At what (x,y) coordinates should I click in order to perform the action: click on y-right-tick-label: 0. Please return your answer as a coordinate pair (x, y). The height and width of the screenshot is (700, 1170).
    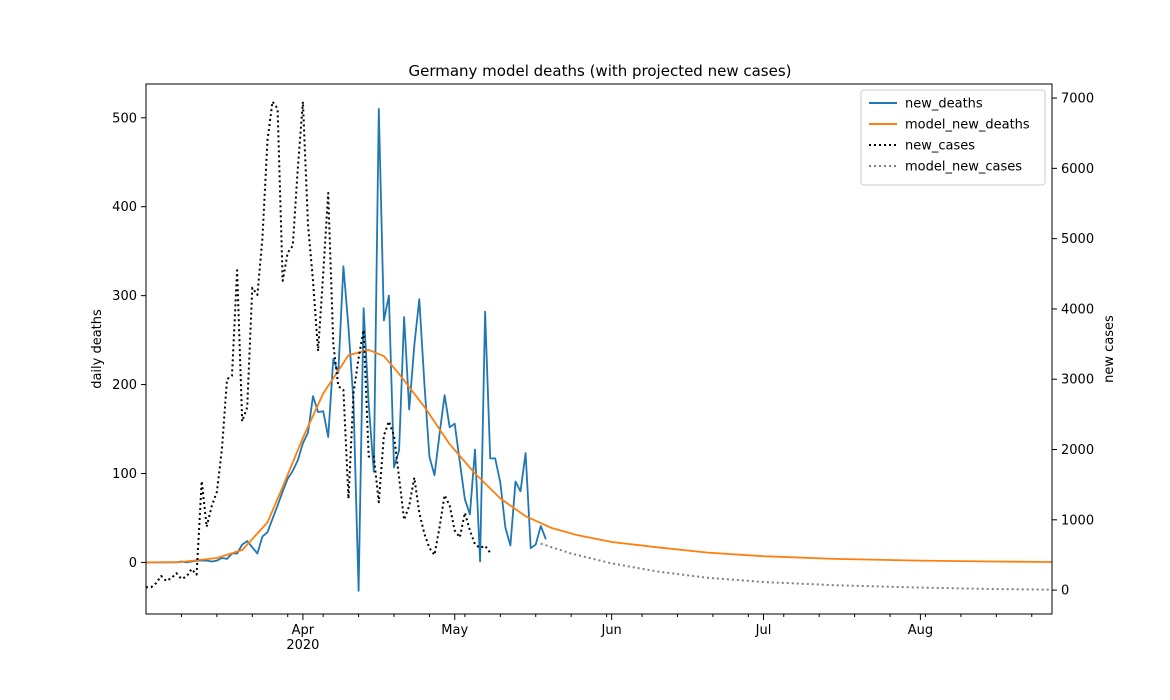
    Looking at the image, I should click on (1065, 591).